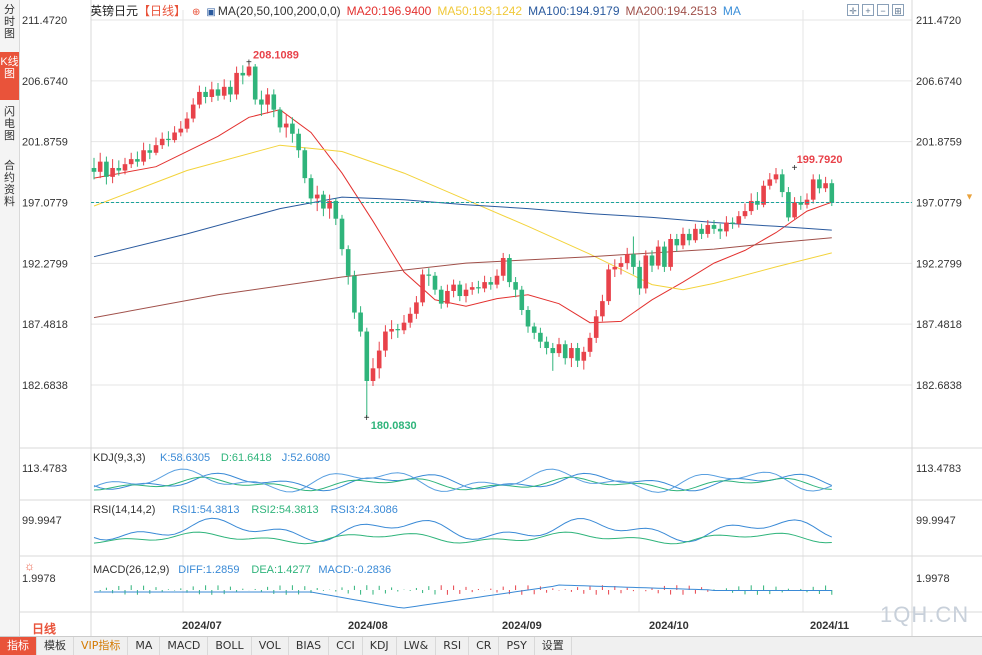 The height and width of the screenshot is (655, 982). What do you see at coordinates (246, 458) in the screenshot?
I see `indicator-text: D:61.6418` at bounding box center [246, 458].